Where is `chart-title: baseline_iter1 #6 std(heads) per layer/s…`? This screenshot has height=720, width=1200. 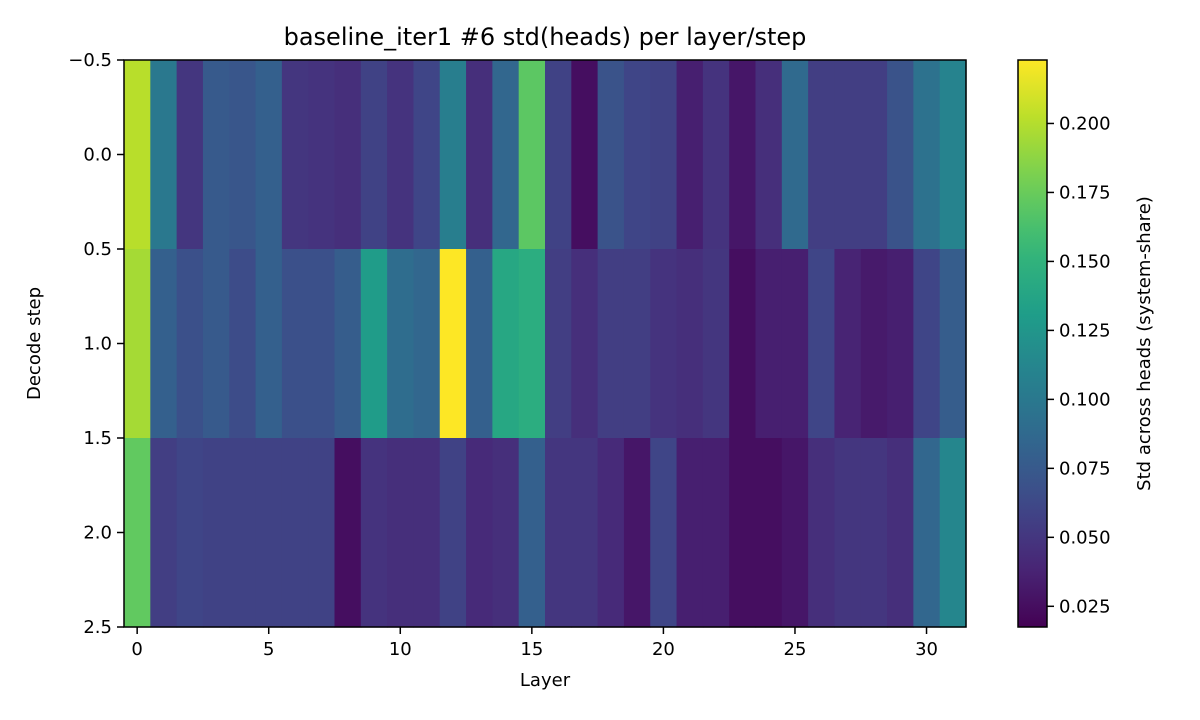 chart-title: baseline_iter1 #6 std(heads) per layer/s… is located at coordinates (545, 37).